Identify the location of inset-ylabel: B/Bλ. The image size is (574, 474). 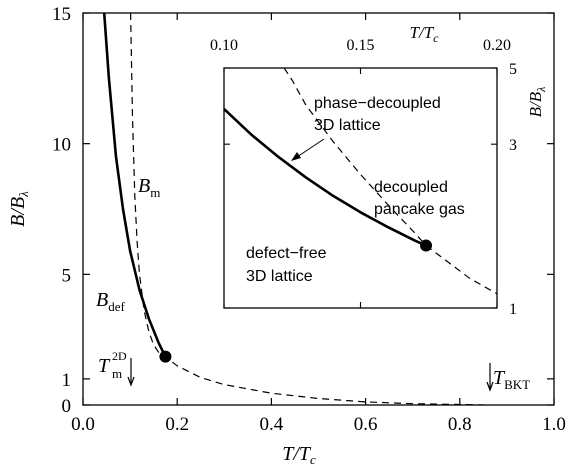
(537, 102).